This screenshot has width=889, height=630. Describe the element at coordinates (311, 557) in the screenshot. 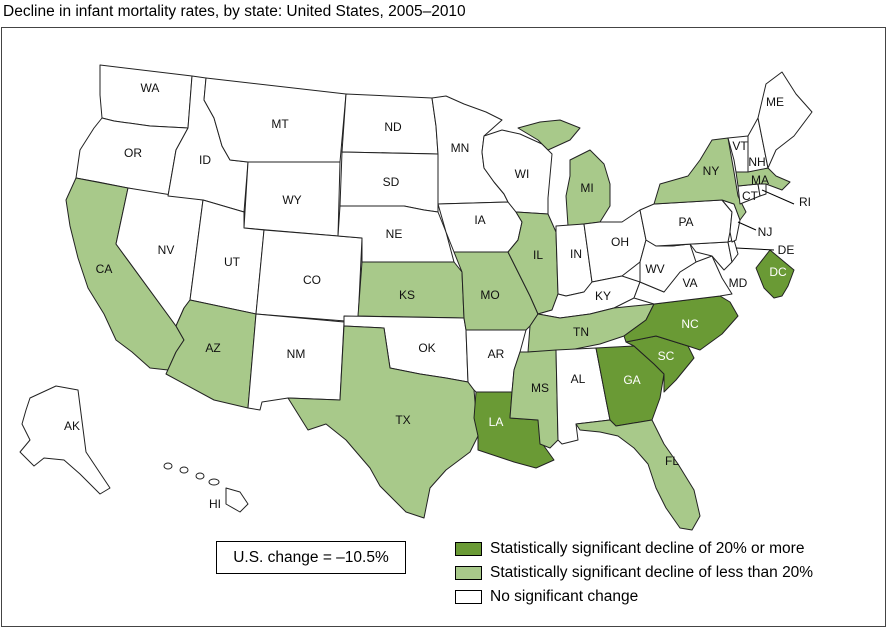

I see `us-change-box: U.S. change = –10.5%` at that location.